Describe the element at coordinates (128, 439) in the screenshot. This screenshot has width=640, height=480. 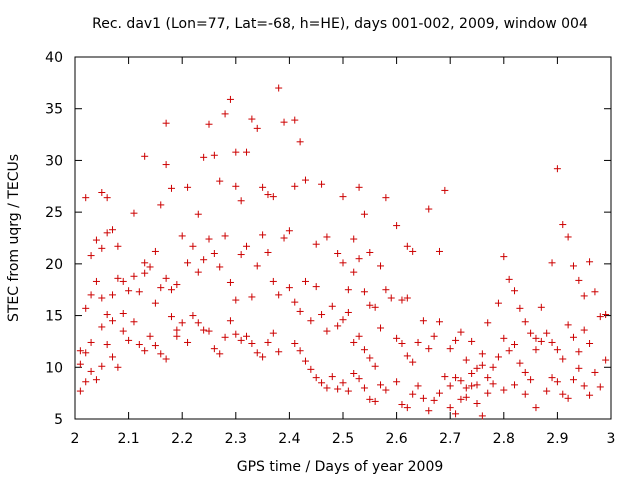
I see `x-tick-label: 2.1` at that location.